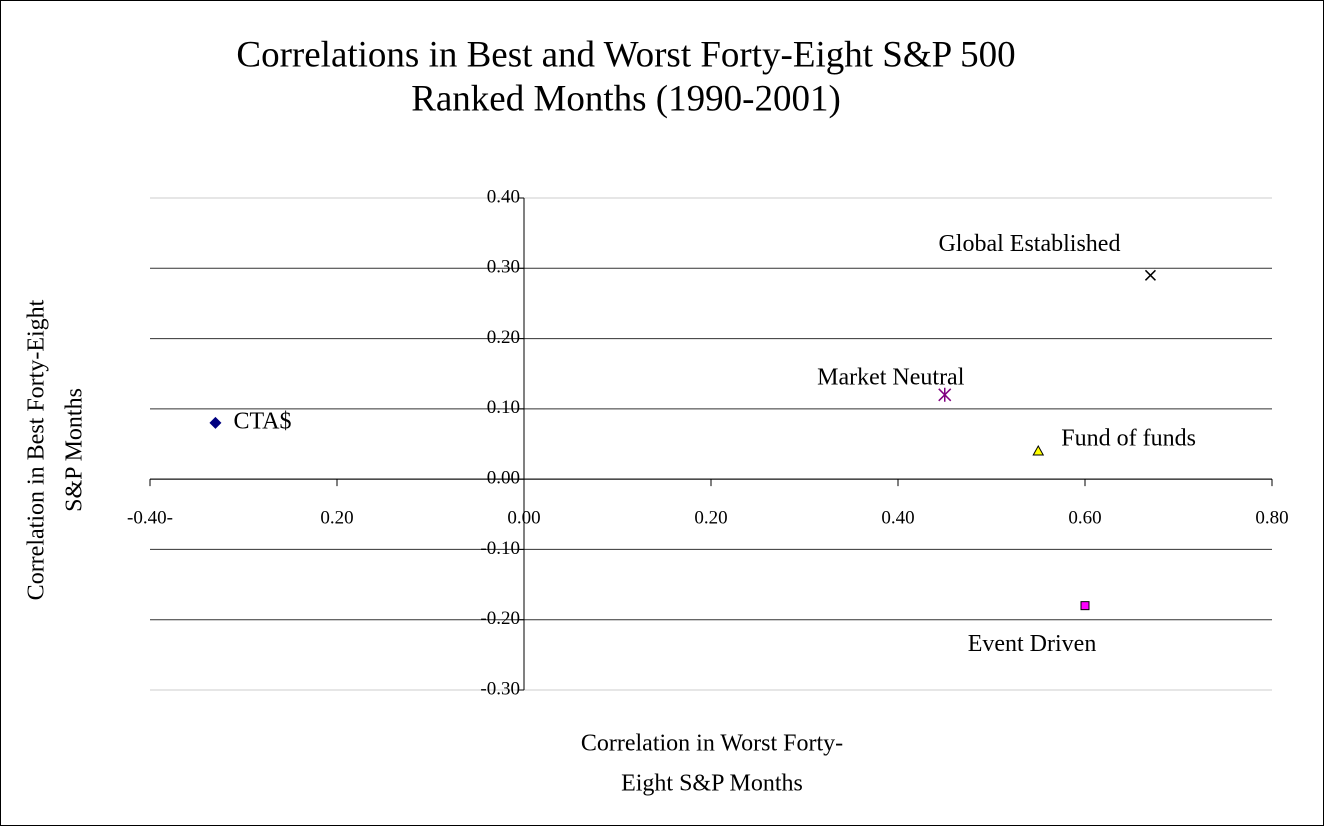  Describe the element at coordinates (150, 518) in the screenshot. I see `x-tick-label: -0.40-` at that location.